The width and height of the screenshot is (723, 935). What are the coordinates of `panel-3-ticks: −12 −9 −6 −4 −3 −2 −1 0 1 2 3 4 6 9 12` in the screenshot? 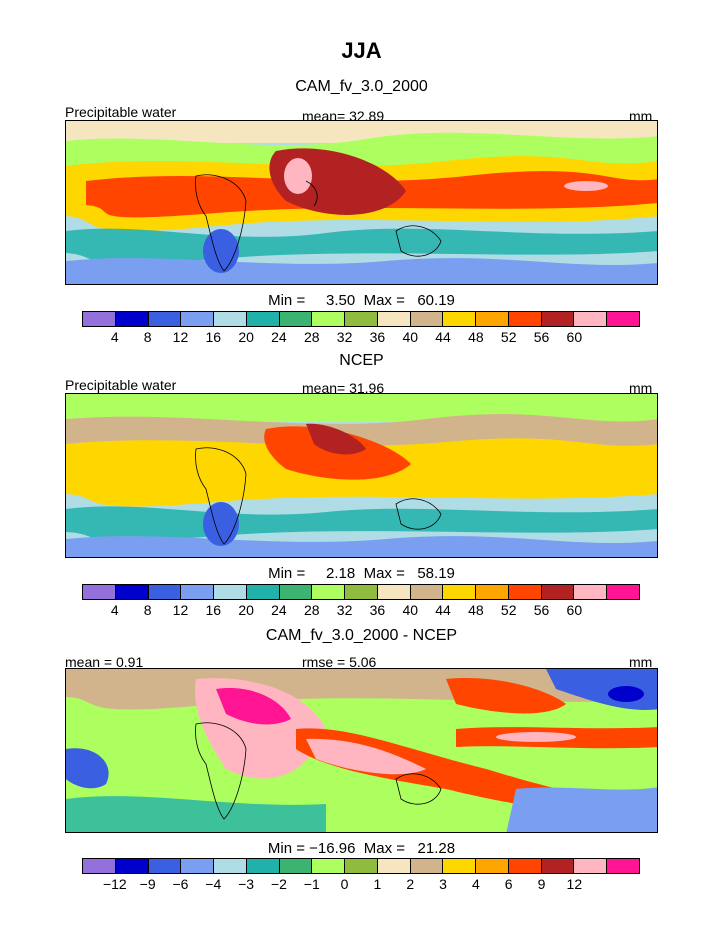 It's located at (361, 885).